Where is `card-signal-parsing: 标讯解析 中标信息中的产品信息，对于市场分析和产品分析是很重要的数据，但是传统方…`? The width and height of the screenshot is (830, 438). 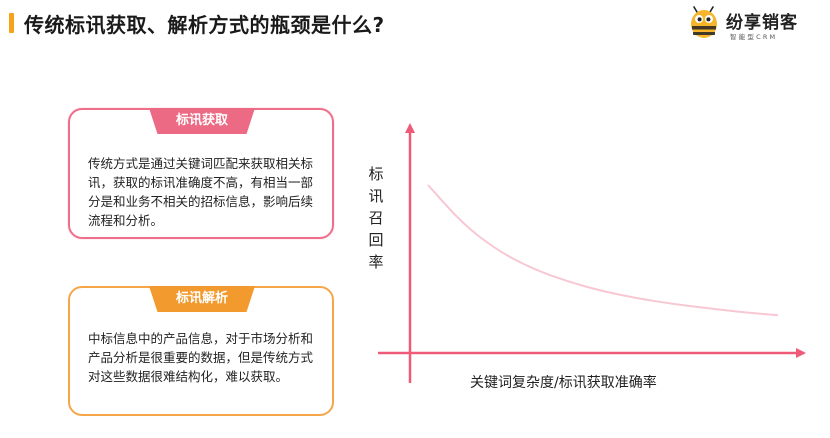 card-signal-parsing: 标讯解析 中标信息中的产品信息，对于市场分析和产品分析是很重要的数据，但是传统方… is located at coordinates (201, 351).